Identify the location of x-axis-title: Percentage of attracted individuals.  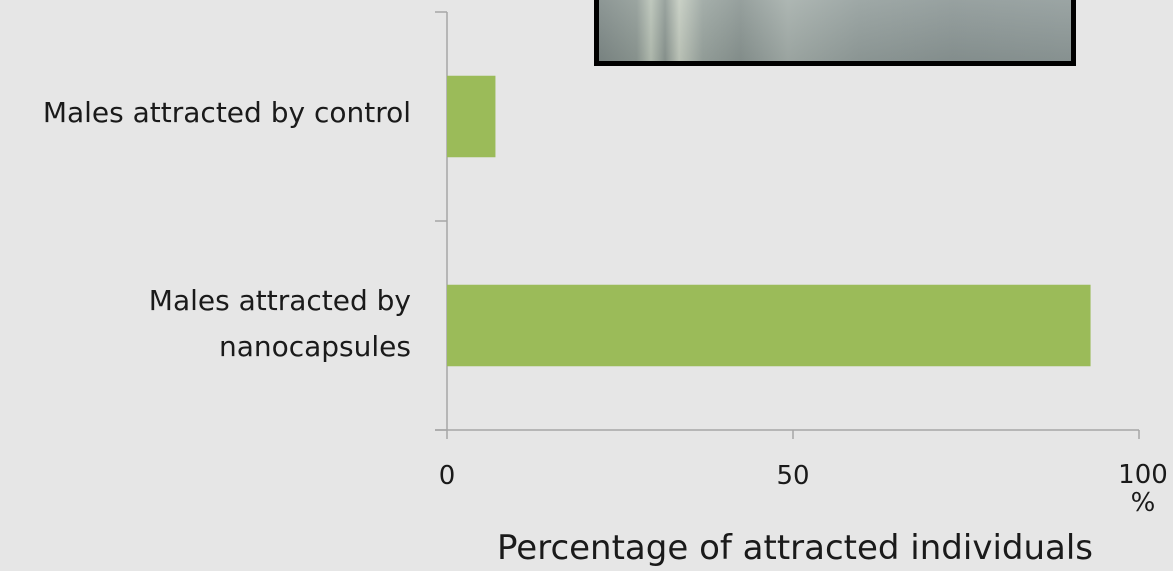
(795, 548).